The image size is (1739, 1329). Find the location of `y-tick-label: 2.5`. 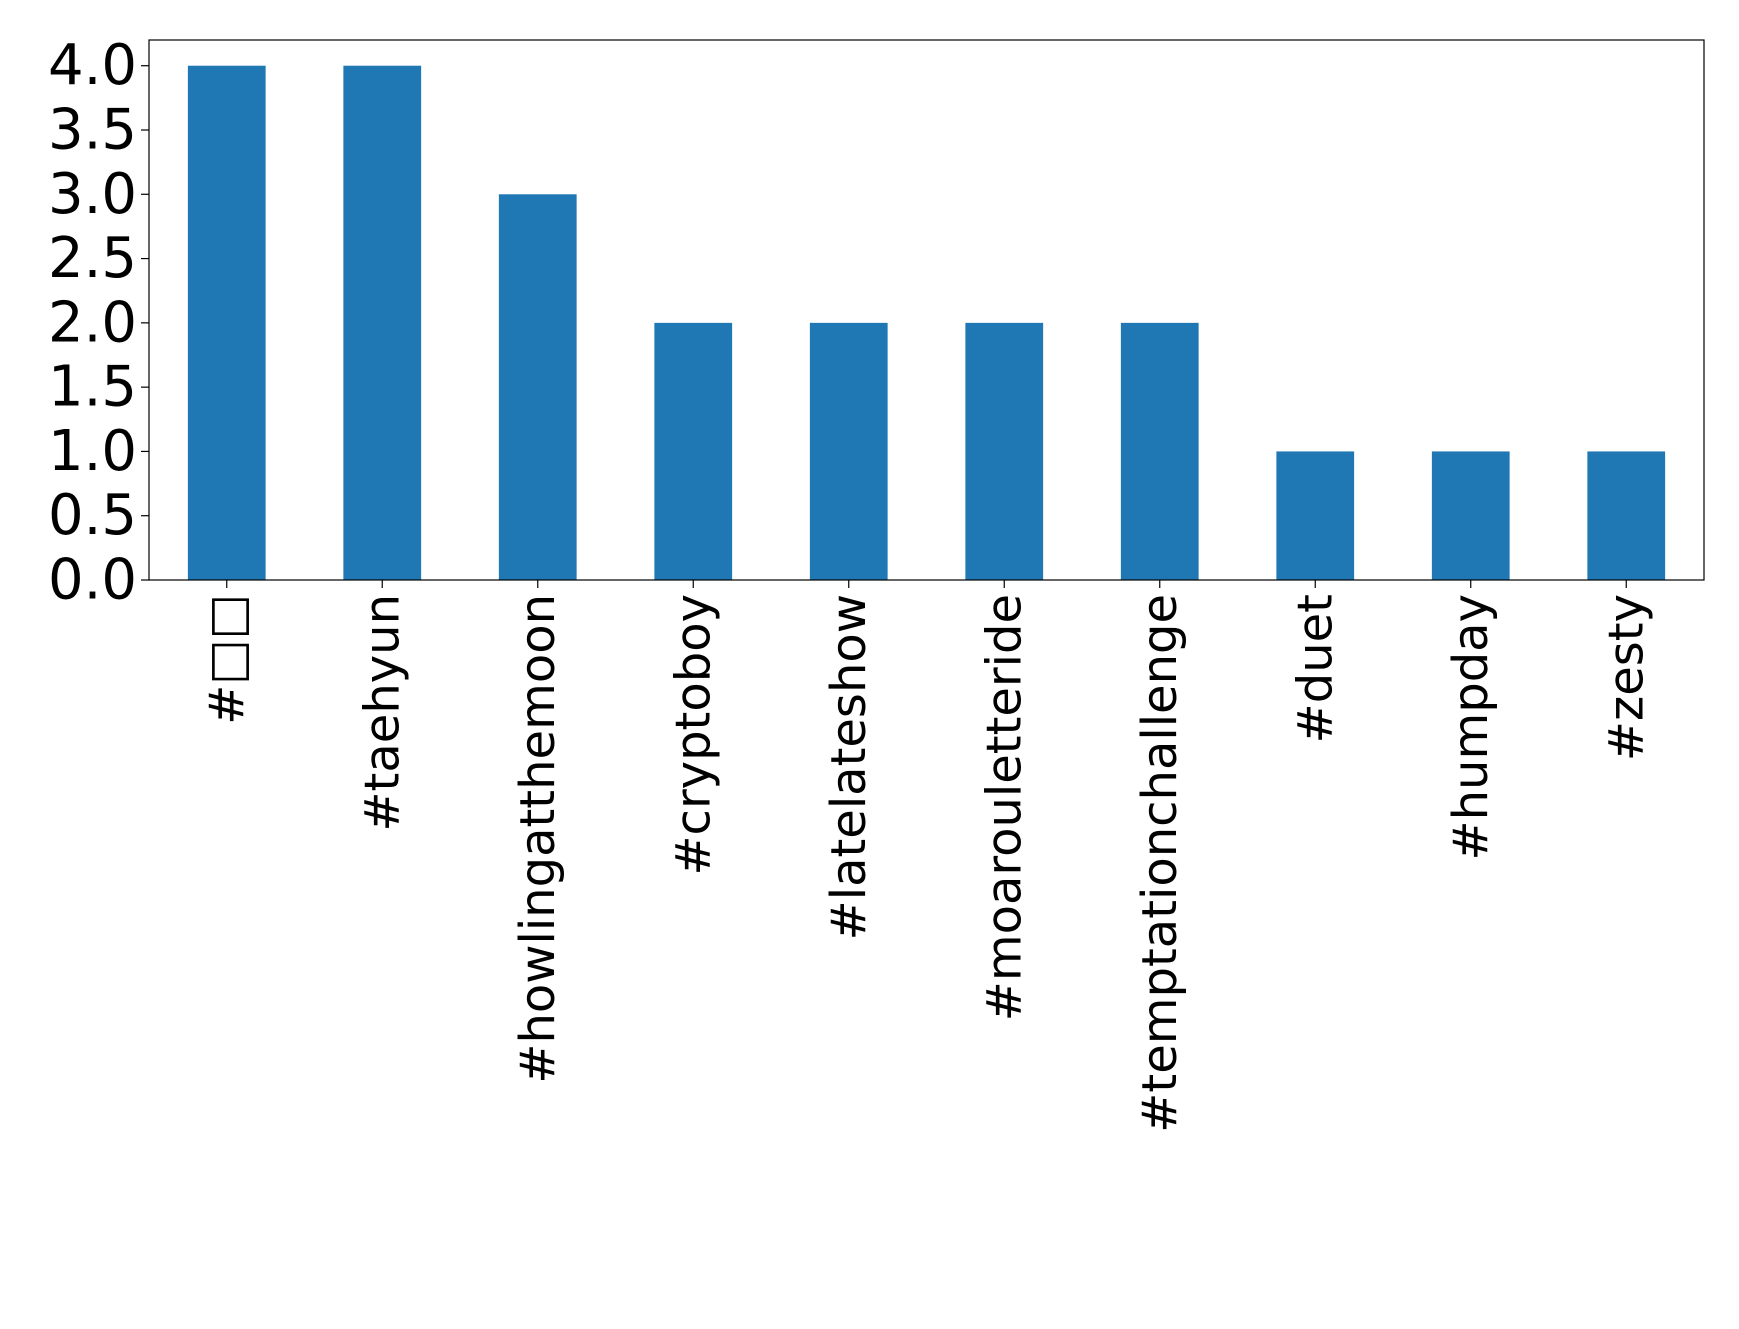

y-tick-label: 2.5 is located at coordinates (92, 258).